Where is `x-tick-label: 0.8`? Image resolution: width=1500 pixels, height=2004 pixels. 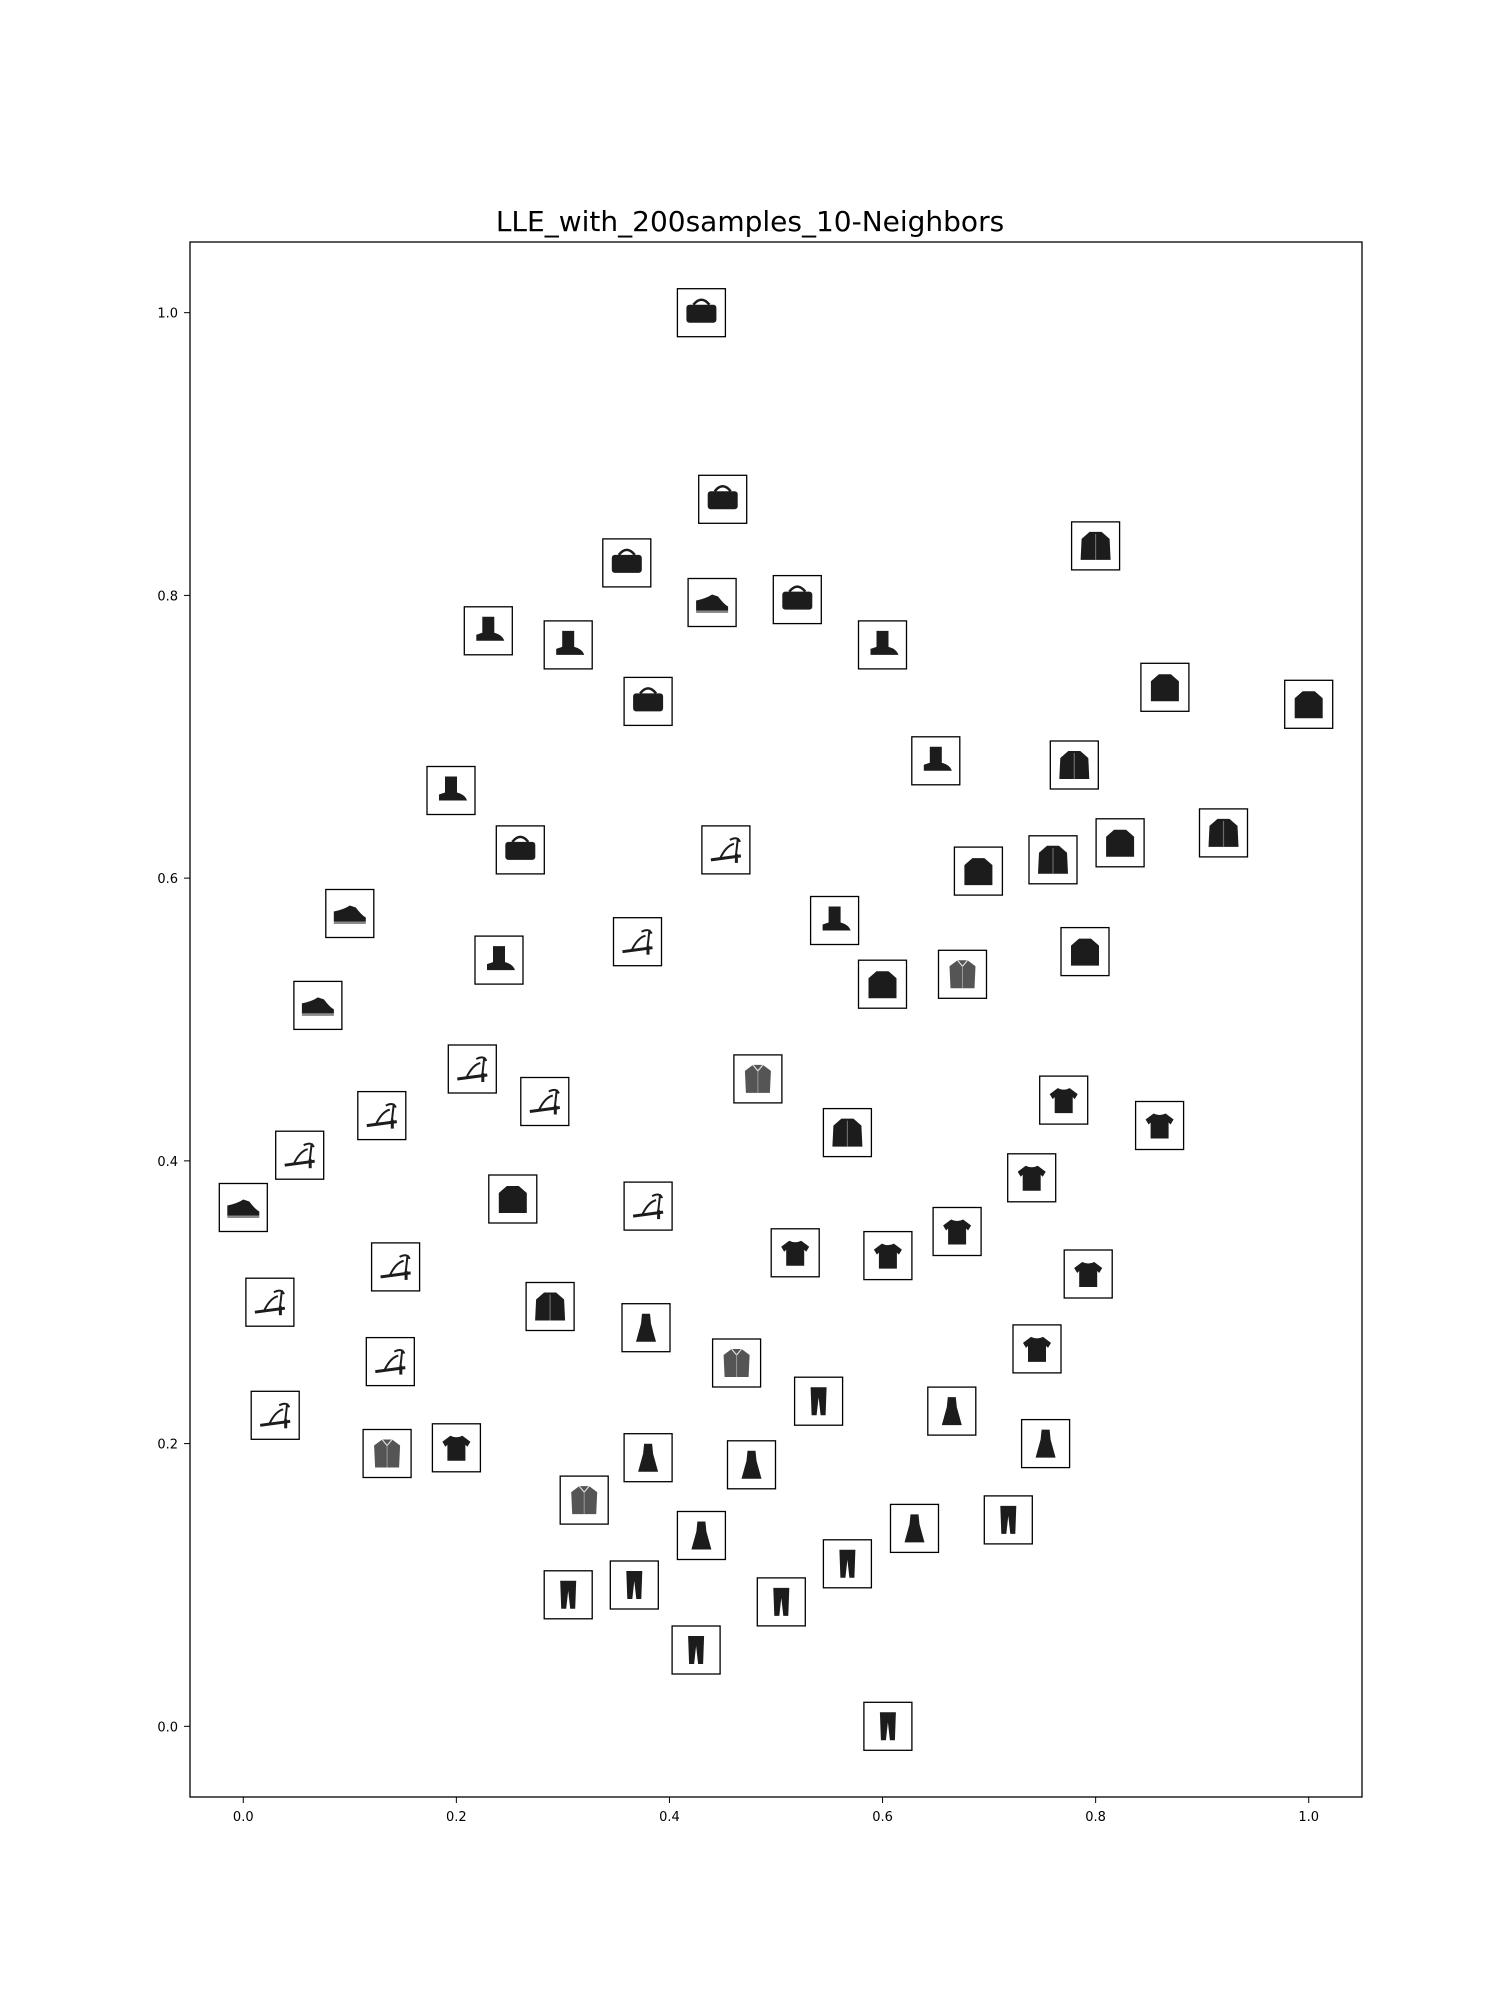 x-tick-label: 0.8 is located at coordinates (1095, 1817).